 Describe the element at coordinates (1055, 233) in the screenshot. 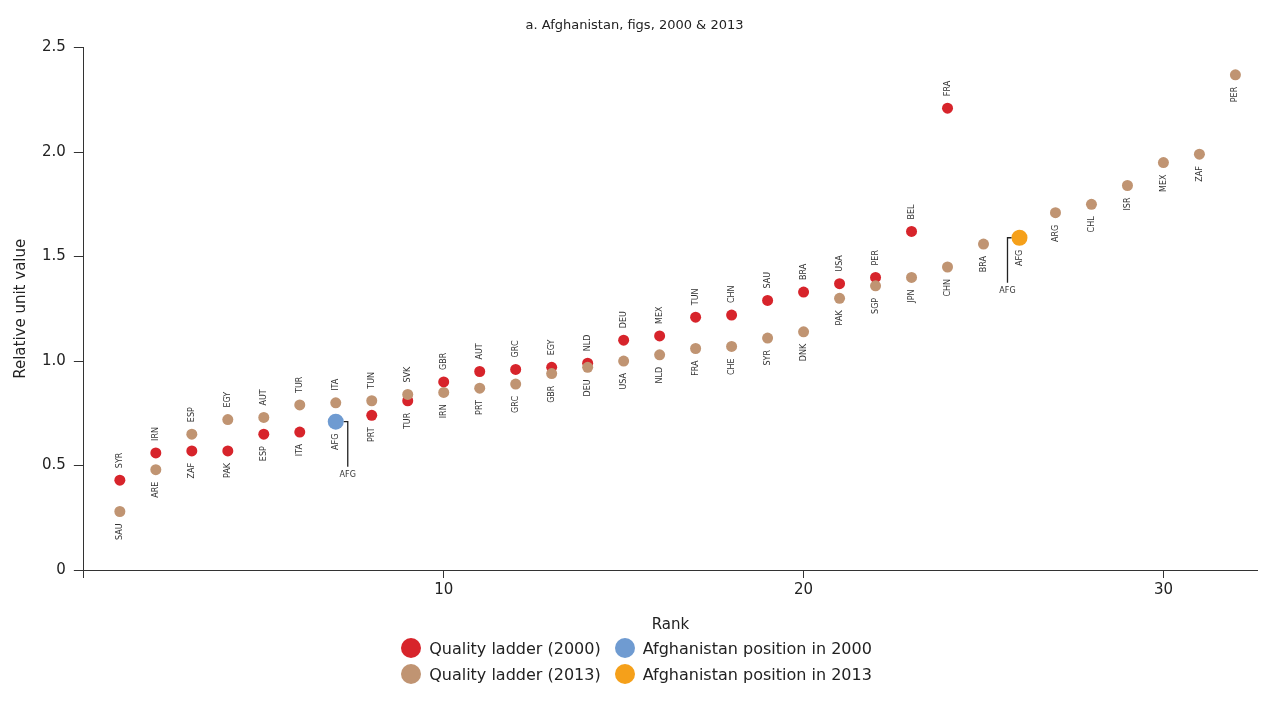

I see `annotation: ARG` at that location.